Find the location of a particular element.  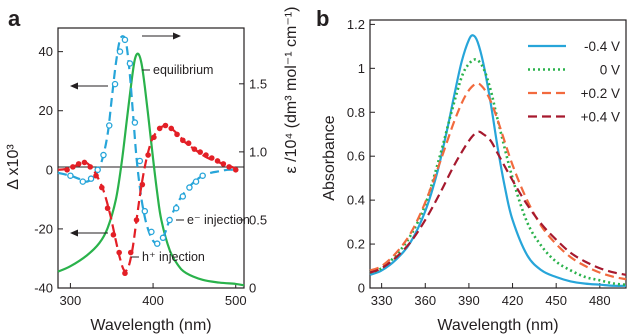

panel-a-xtick-label: 500 is located at coordinates (236, 300).